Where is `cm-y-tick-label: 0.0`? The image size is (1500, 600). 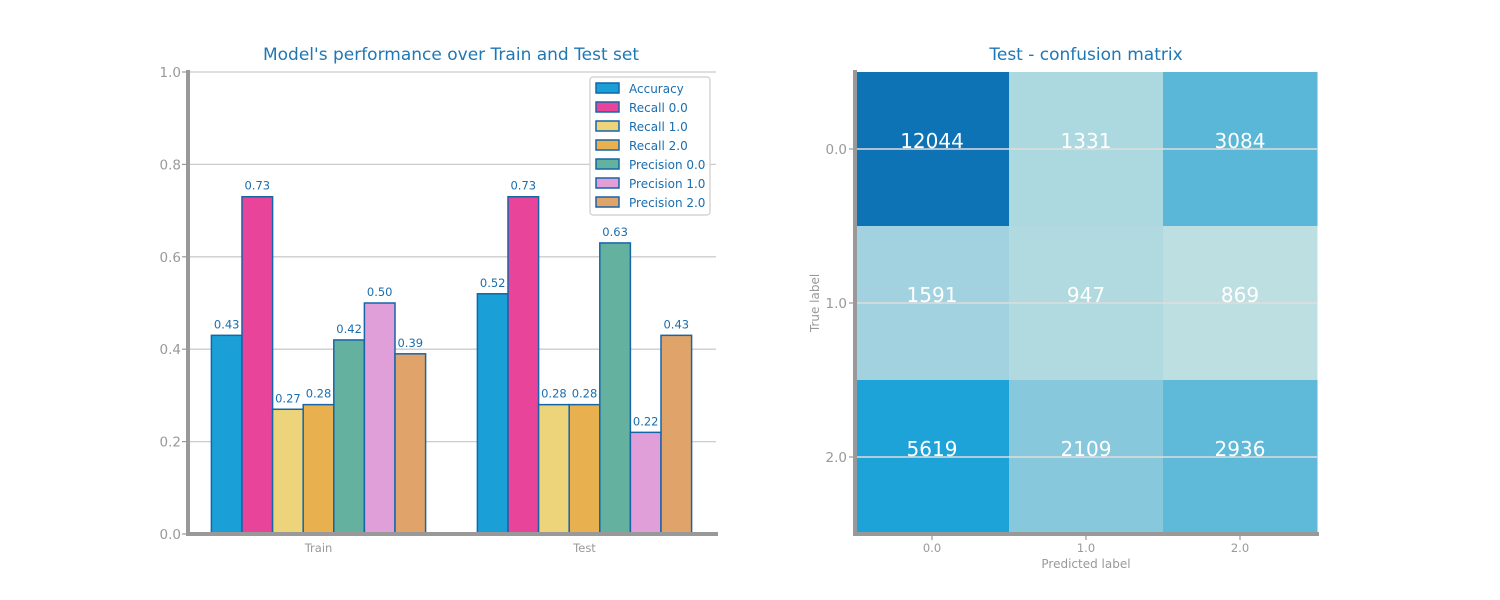 cm-y-tick-label: 0.0 is located at coordinates (836, 150).